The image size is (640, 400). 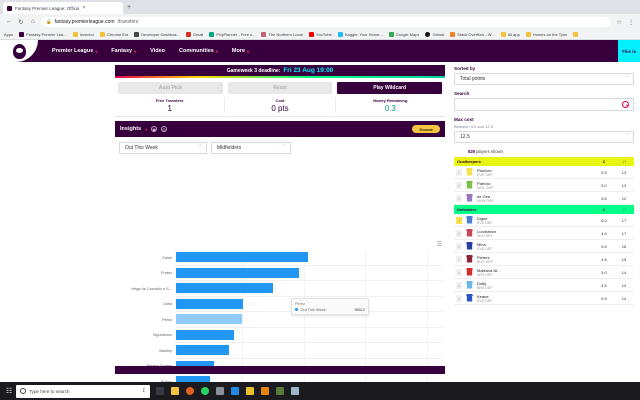 What do you see at coordinates (295, 391) in the screenshot?
I see `excel-icon` at bounding box center [295, 391].